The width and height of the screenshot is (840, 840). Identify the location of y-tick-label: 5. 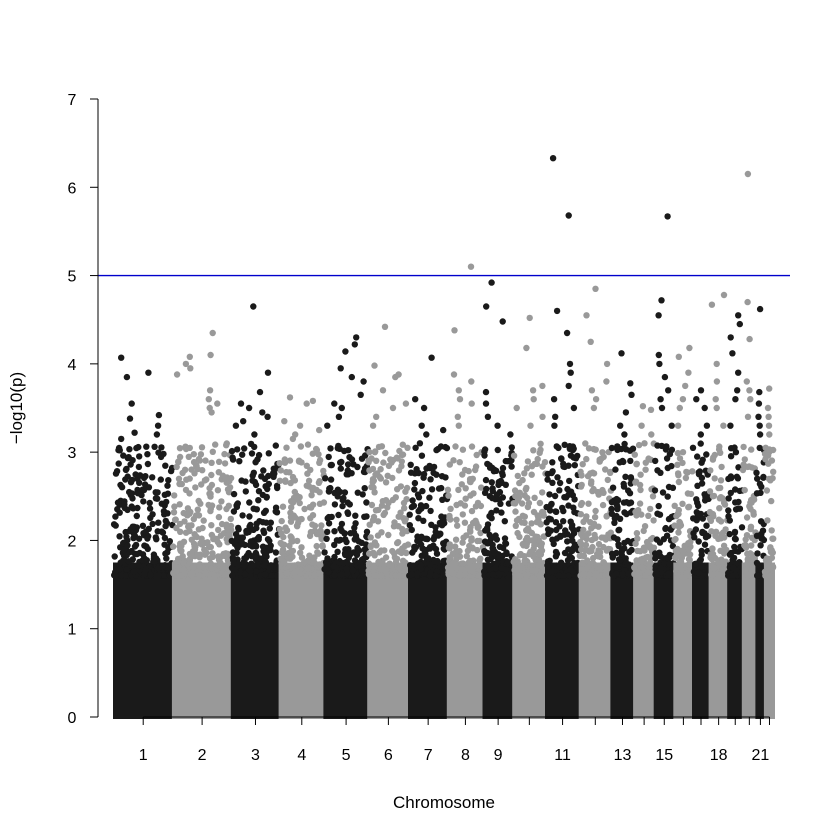
(72, 277).